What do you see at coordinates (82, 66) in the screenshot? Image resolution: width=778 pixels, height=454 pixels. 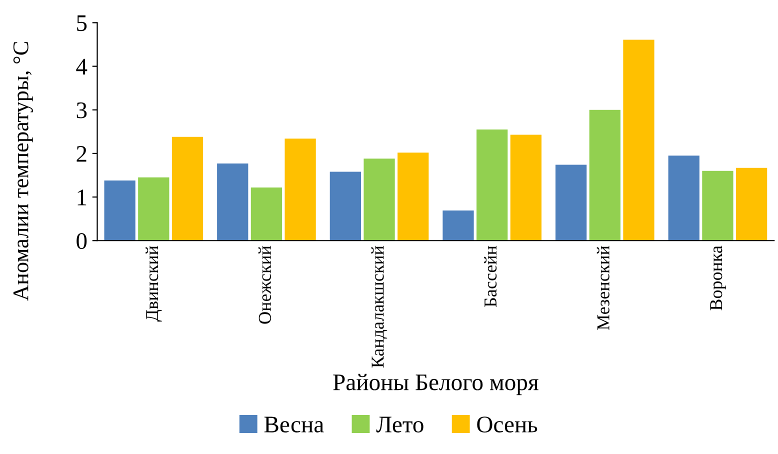 I see `y-tick-label: 4` at bounding box center [82, 66].